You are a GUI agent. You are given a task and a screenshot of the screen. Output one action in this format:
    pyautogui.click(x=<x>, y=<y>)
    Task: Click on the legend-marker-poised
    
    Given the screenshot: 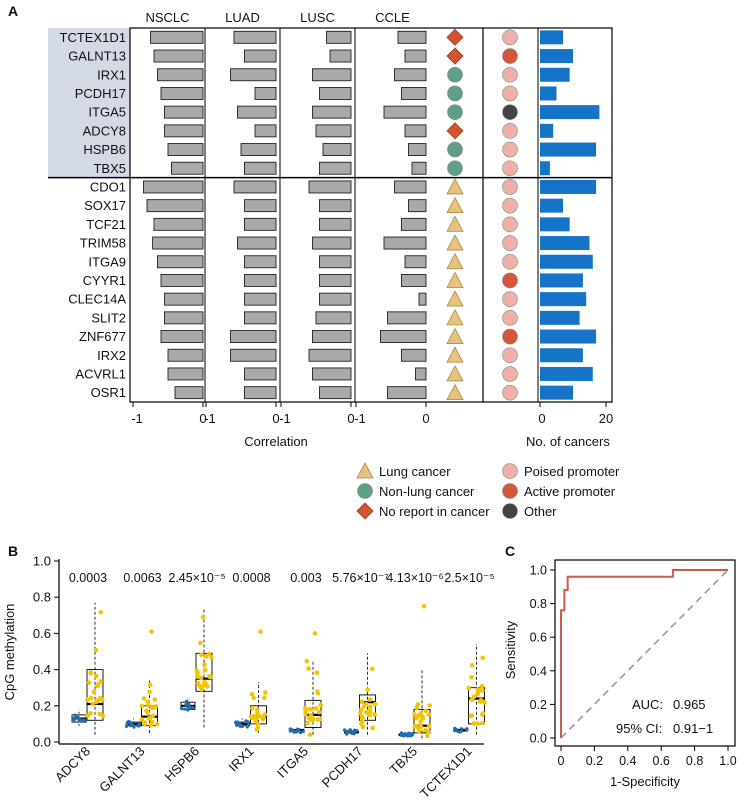 What is the action you would take?
    pyautogui.click(x=510, y=471)
    